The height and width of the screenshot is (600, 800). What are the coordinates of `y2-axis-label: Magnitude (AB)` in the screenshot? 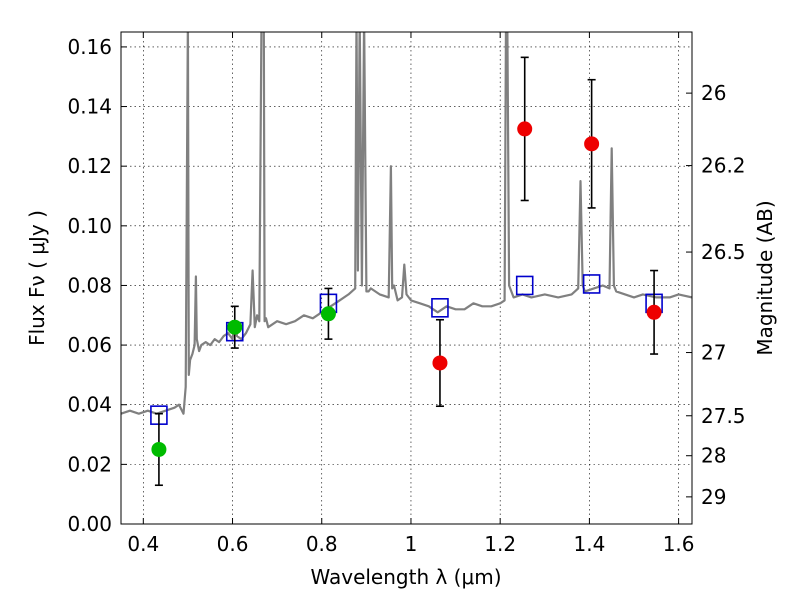 It's located at (765, 277).